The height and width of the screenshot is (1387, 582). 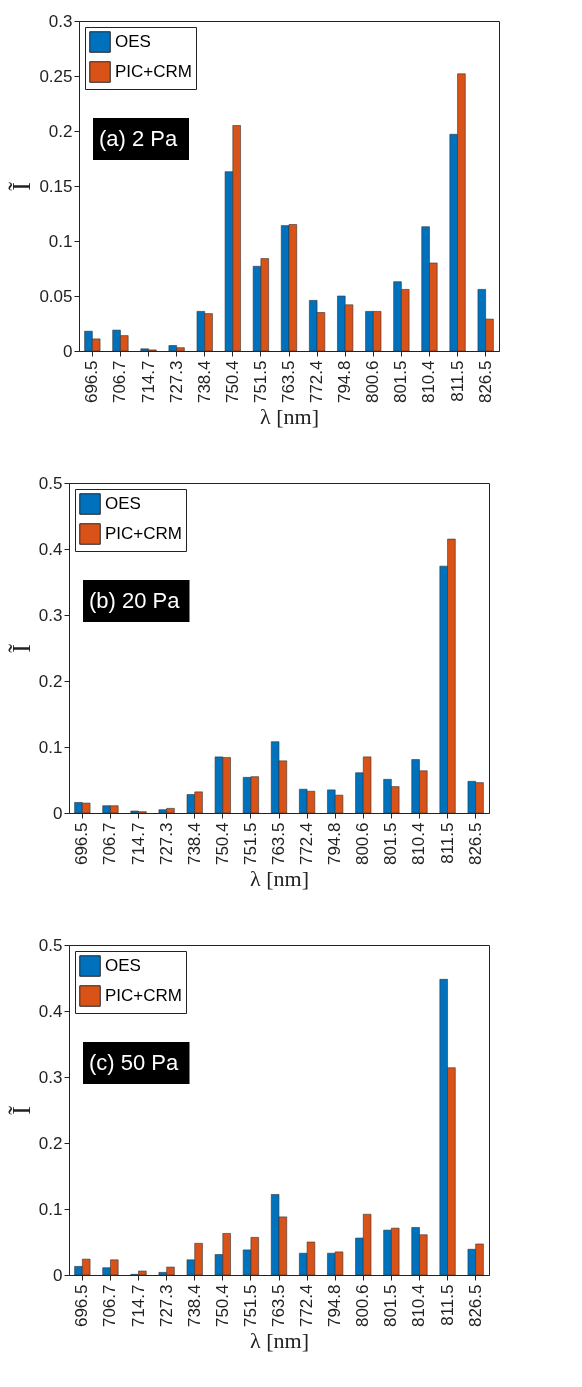 I want to click on annotation: (c) 50 Pa, so click(x=134, y=1062).